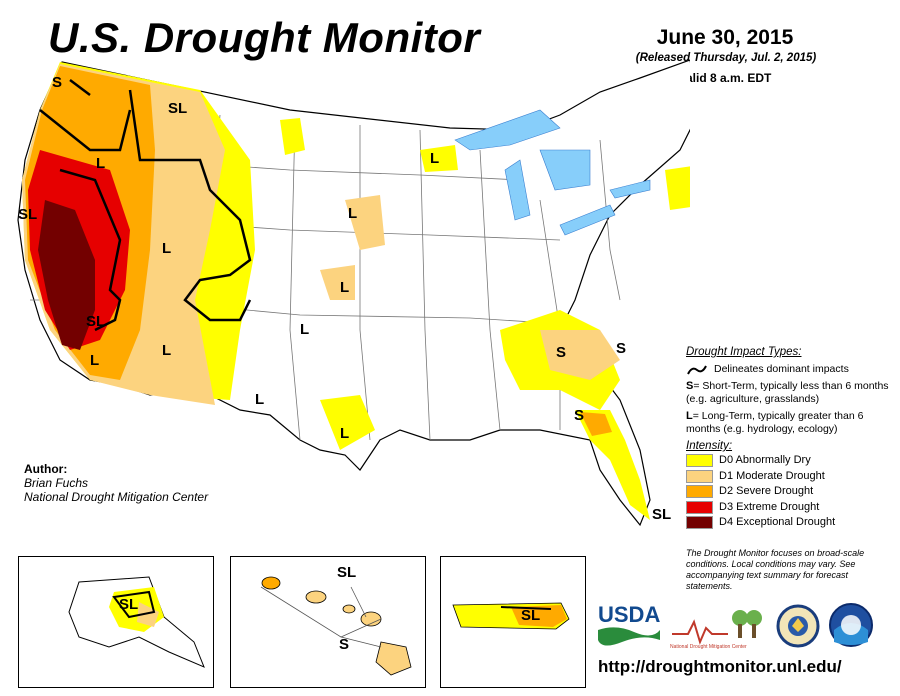  I want to click on d4-swatch, so click(699, 523).